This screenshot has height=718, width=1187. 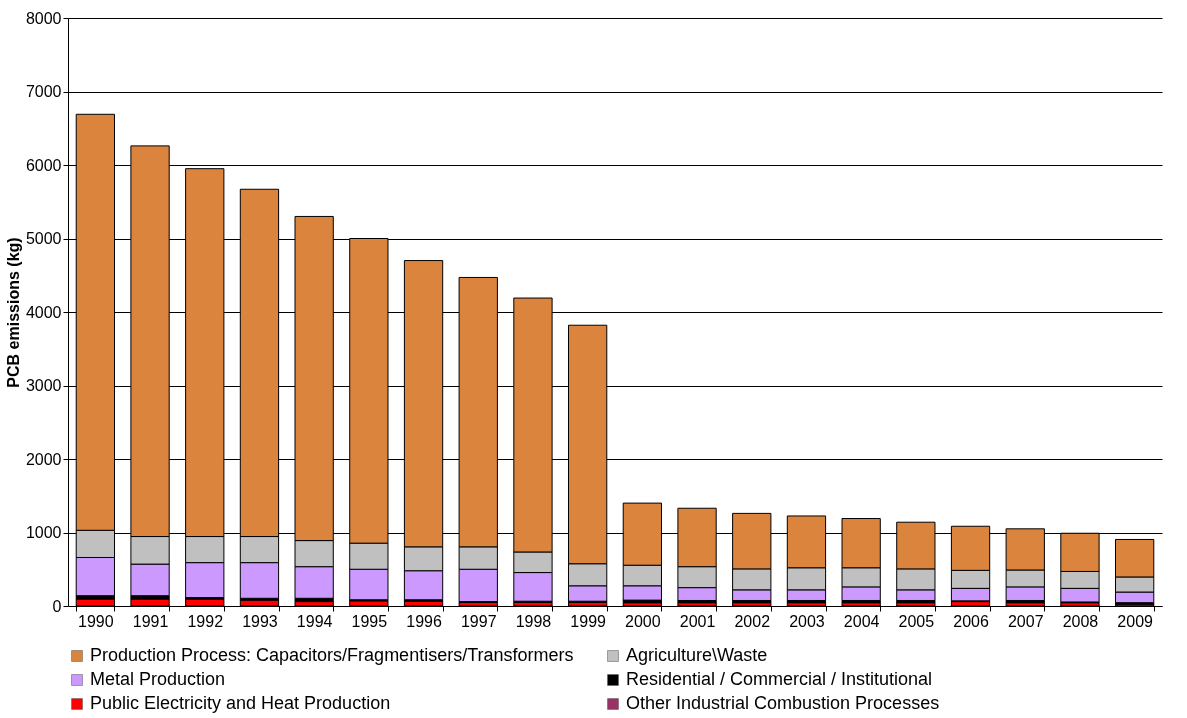 I want to click on legend-label: Production Process: Capacitors/Fragmentisers/Transformers, so click(x=332, y=655).